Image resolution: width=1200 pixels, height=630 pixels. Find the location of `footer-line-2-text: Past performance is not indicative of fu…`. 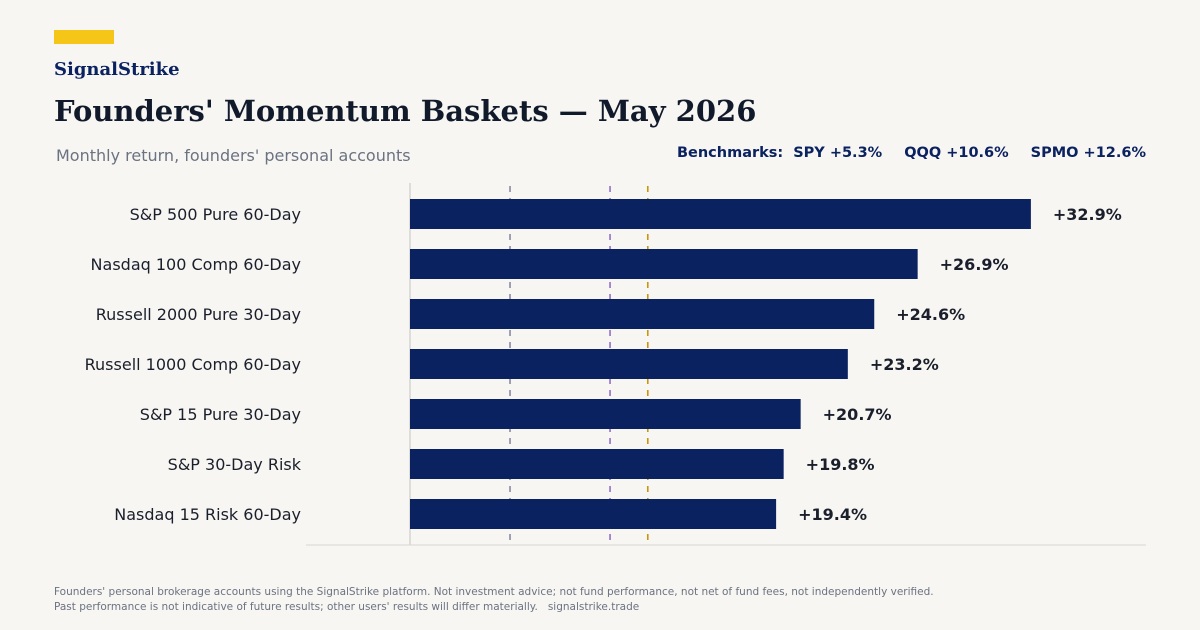

footer-line-2-text: Past performance is not indicative of fu… is located at coordinates (296, 607).